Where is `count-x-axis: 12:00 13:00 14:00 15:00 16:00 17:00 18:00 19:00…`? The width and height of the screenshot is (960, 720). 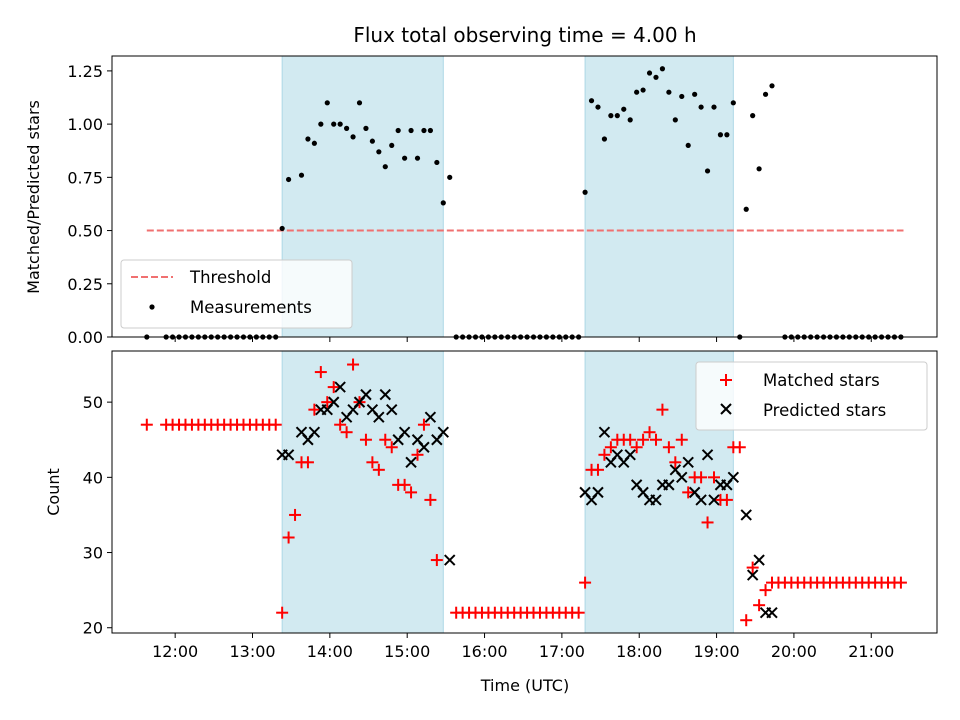 count-x-axis: 12:00 13:00 14:00 15:00 16:00 17:00 18:00 19:00… is located at coordinates (523, 647).